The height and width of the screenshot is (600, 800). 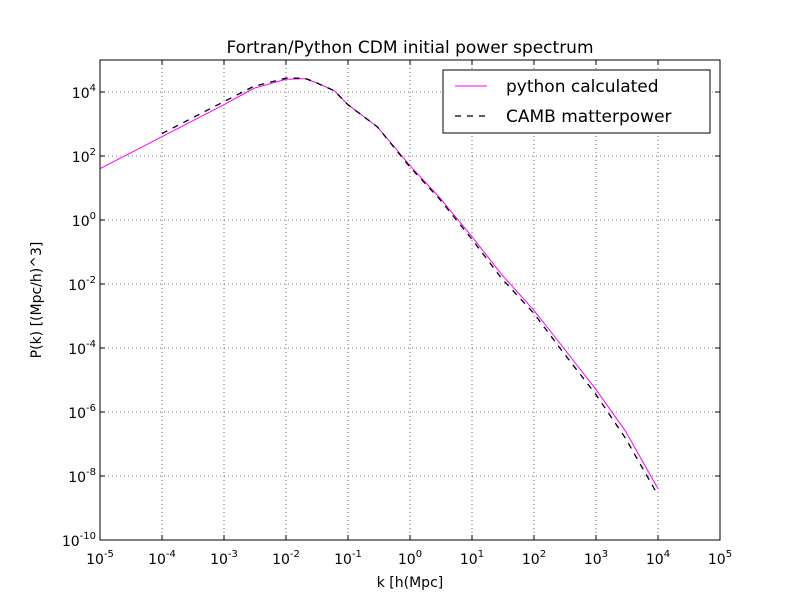 What do you see at coordinates (82, 412) in the screenshot?
I see `y-tick-label: 10⁻⁶` at bounding box center [82, 412].